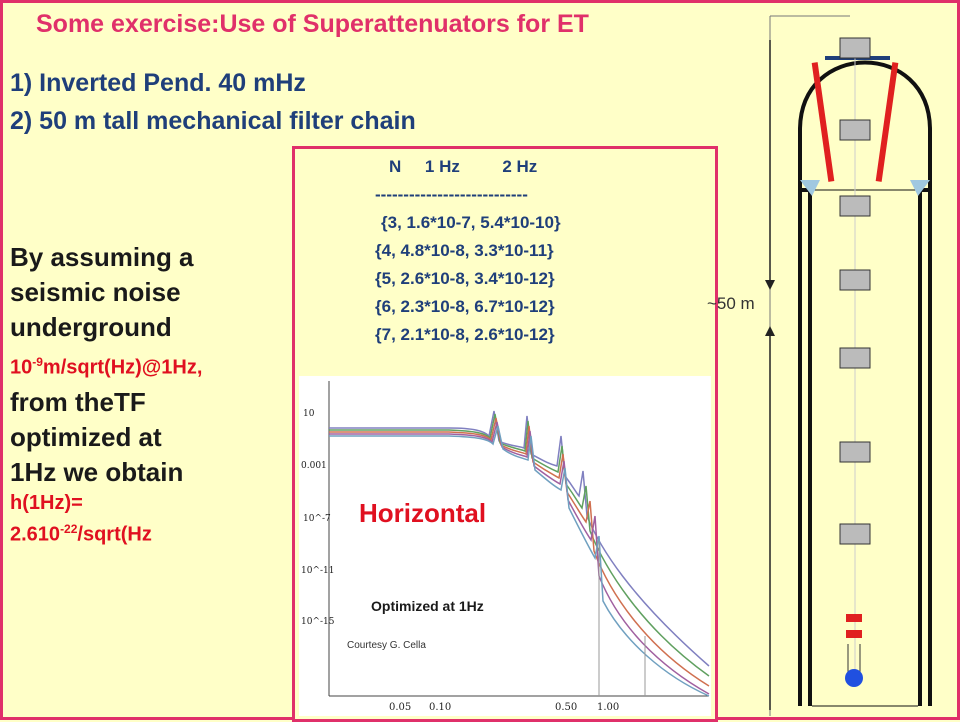 The height and width of the screenshot is (722, 960). I want to click on x-tick: 0.50, so click(566, 707).